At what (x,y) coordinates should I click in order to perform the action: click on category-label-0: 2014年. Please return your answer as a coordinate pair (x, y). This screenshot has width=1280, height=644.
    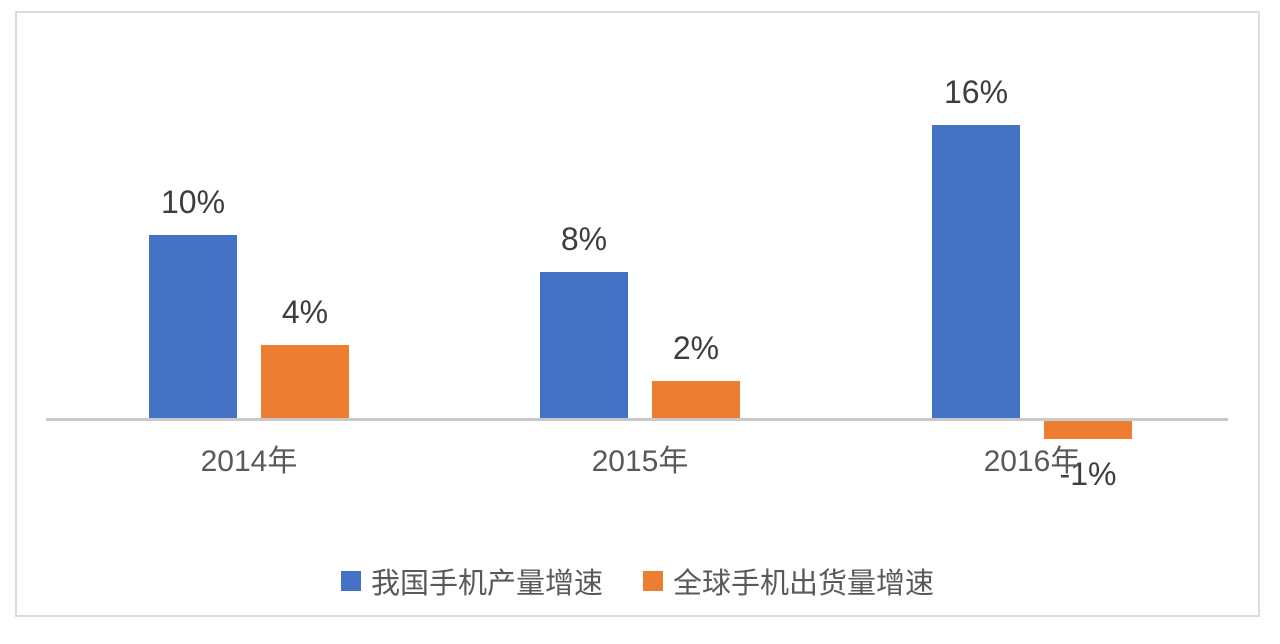
    Looking at the image, I should click on (249, 461).